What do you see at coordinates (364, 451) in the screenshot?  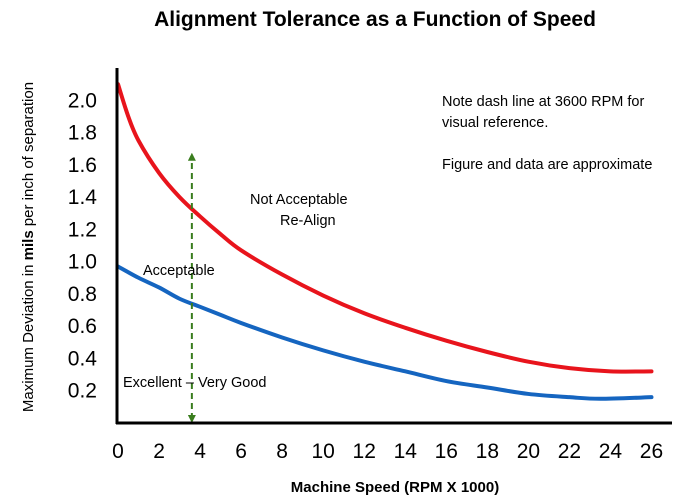 I see `x-tick-label: 12` at bounding box center [364, 451].